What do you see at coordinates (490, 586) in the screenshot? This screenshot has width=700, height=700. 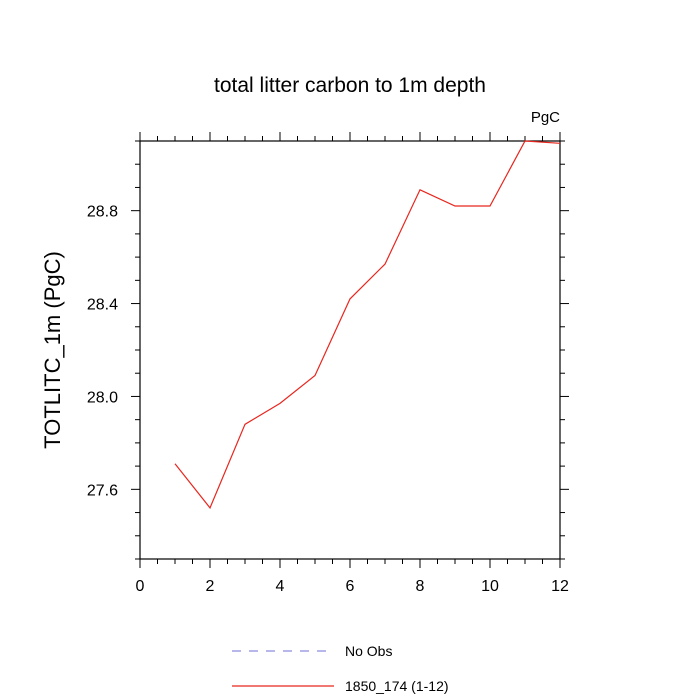 I see `x-tick-label: 10` at bounding box center [490, 586].